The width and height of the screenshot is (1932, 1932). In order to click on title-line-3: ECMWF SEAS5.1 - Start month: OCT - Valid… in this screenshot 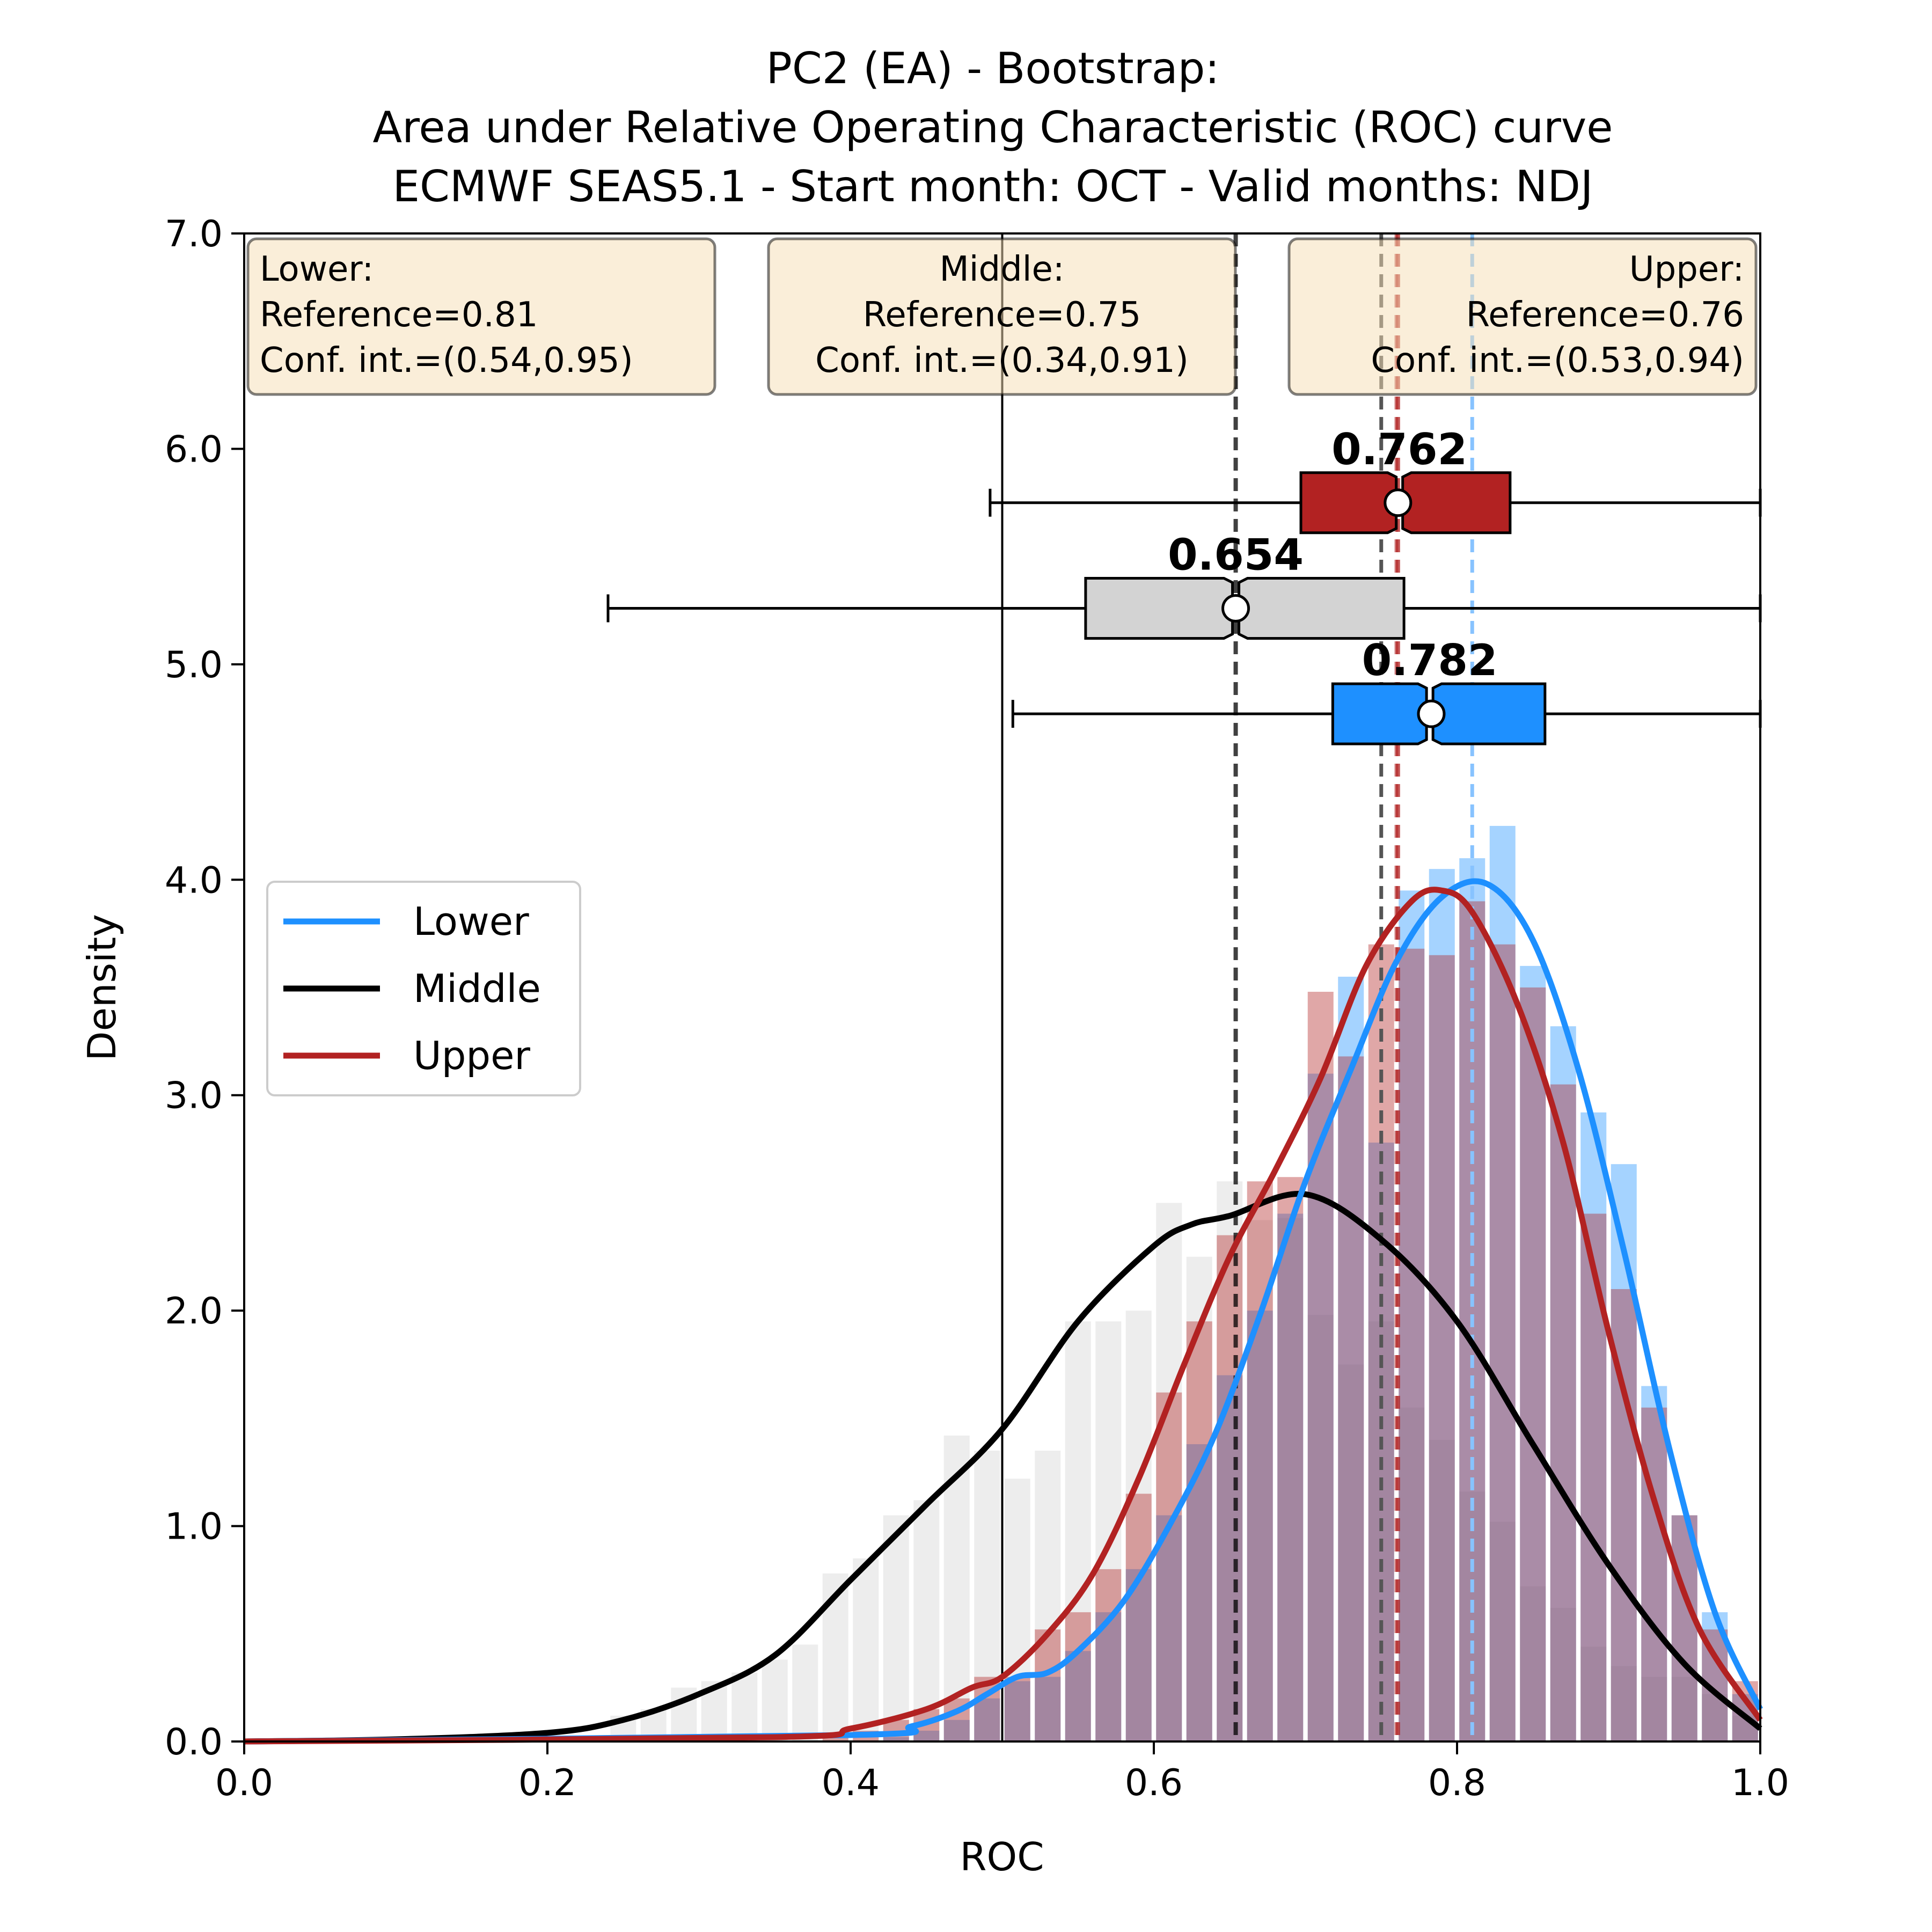, I will do `click(992, 186)`.